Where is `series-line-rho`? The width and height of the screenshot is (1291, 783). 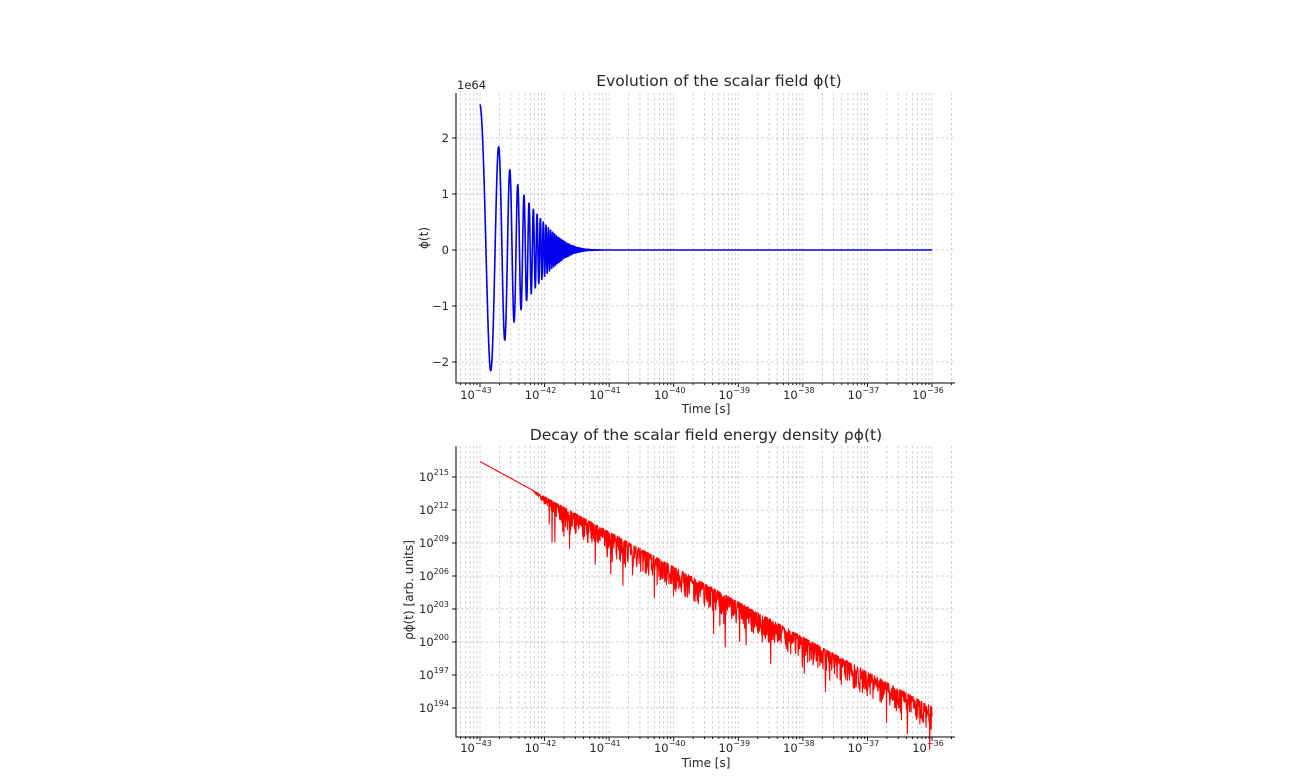 series-line-rho is located at coordinates (706, 605).